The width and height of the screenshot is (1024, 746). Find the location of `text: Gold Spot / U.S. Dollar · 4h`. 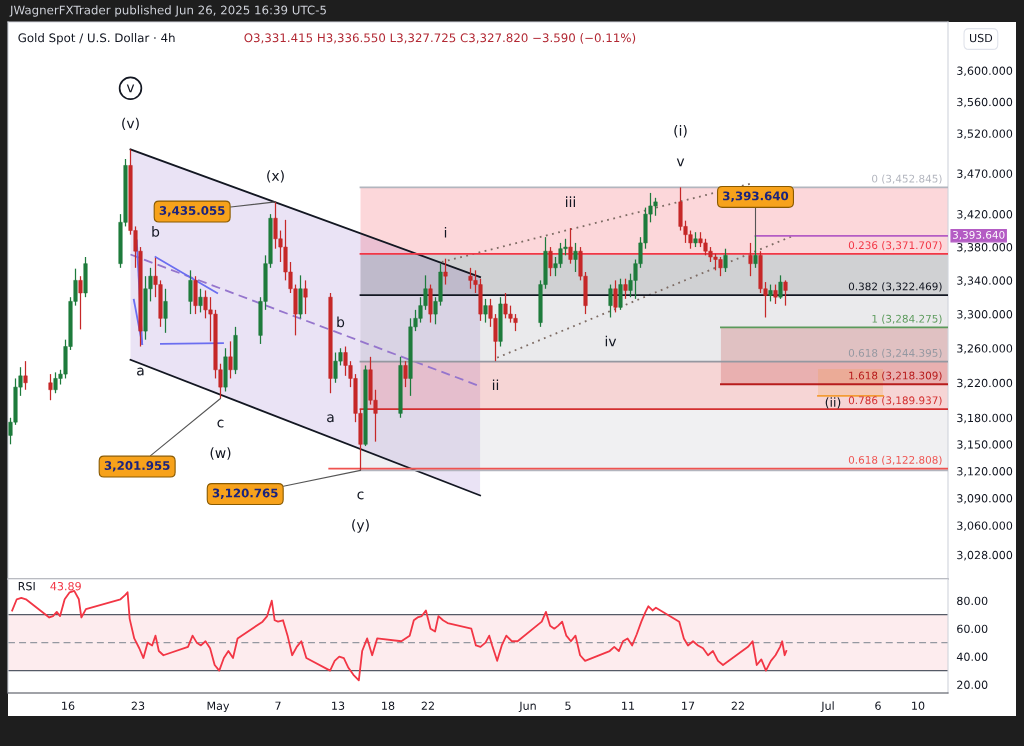

text: Gold Spot / U.S. Dollar · 4h is located at coordinates (96, 39).